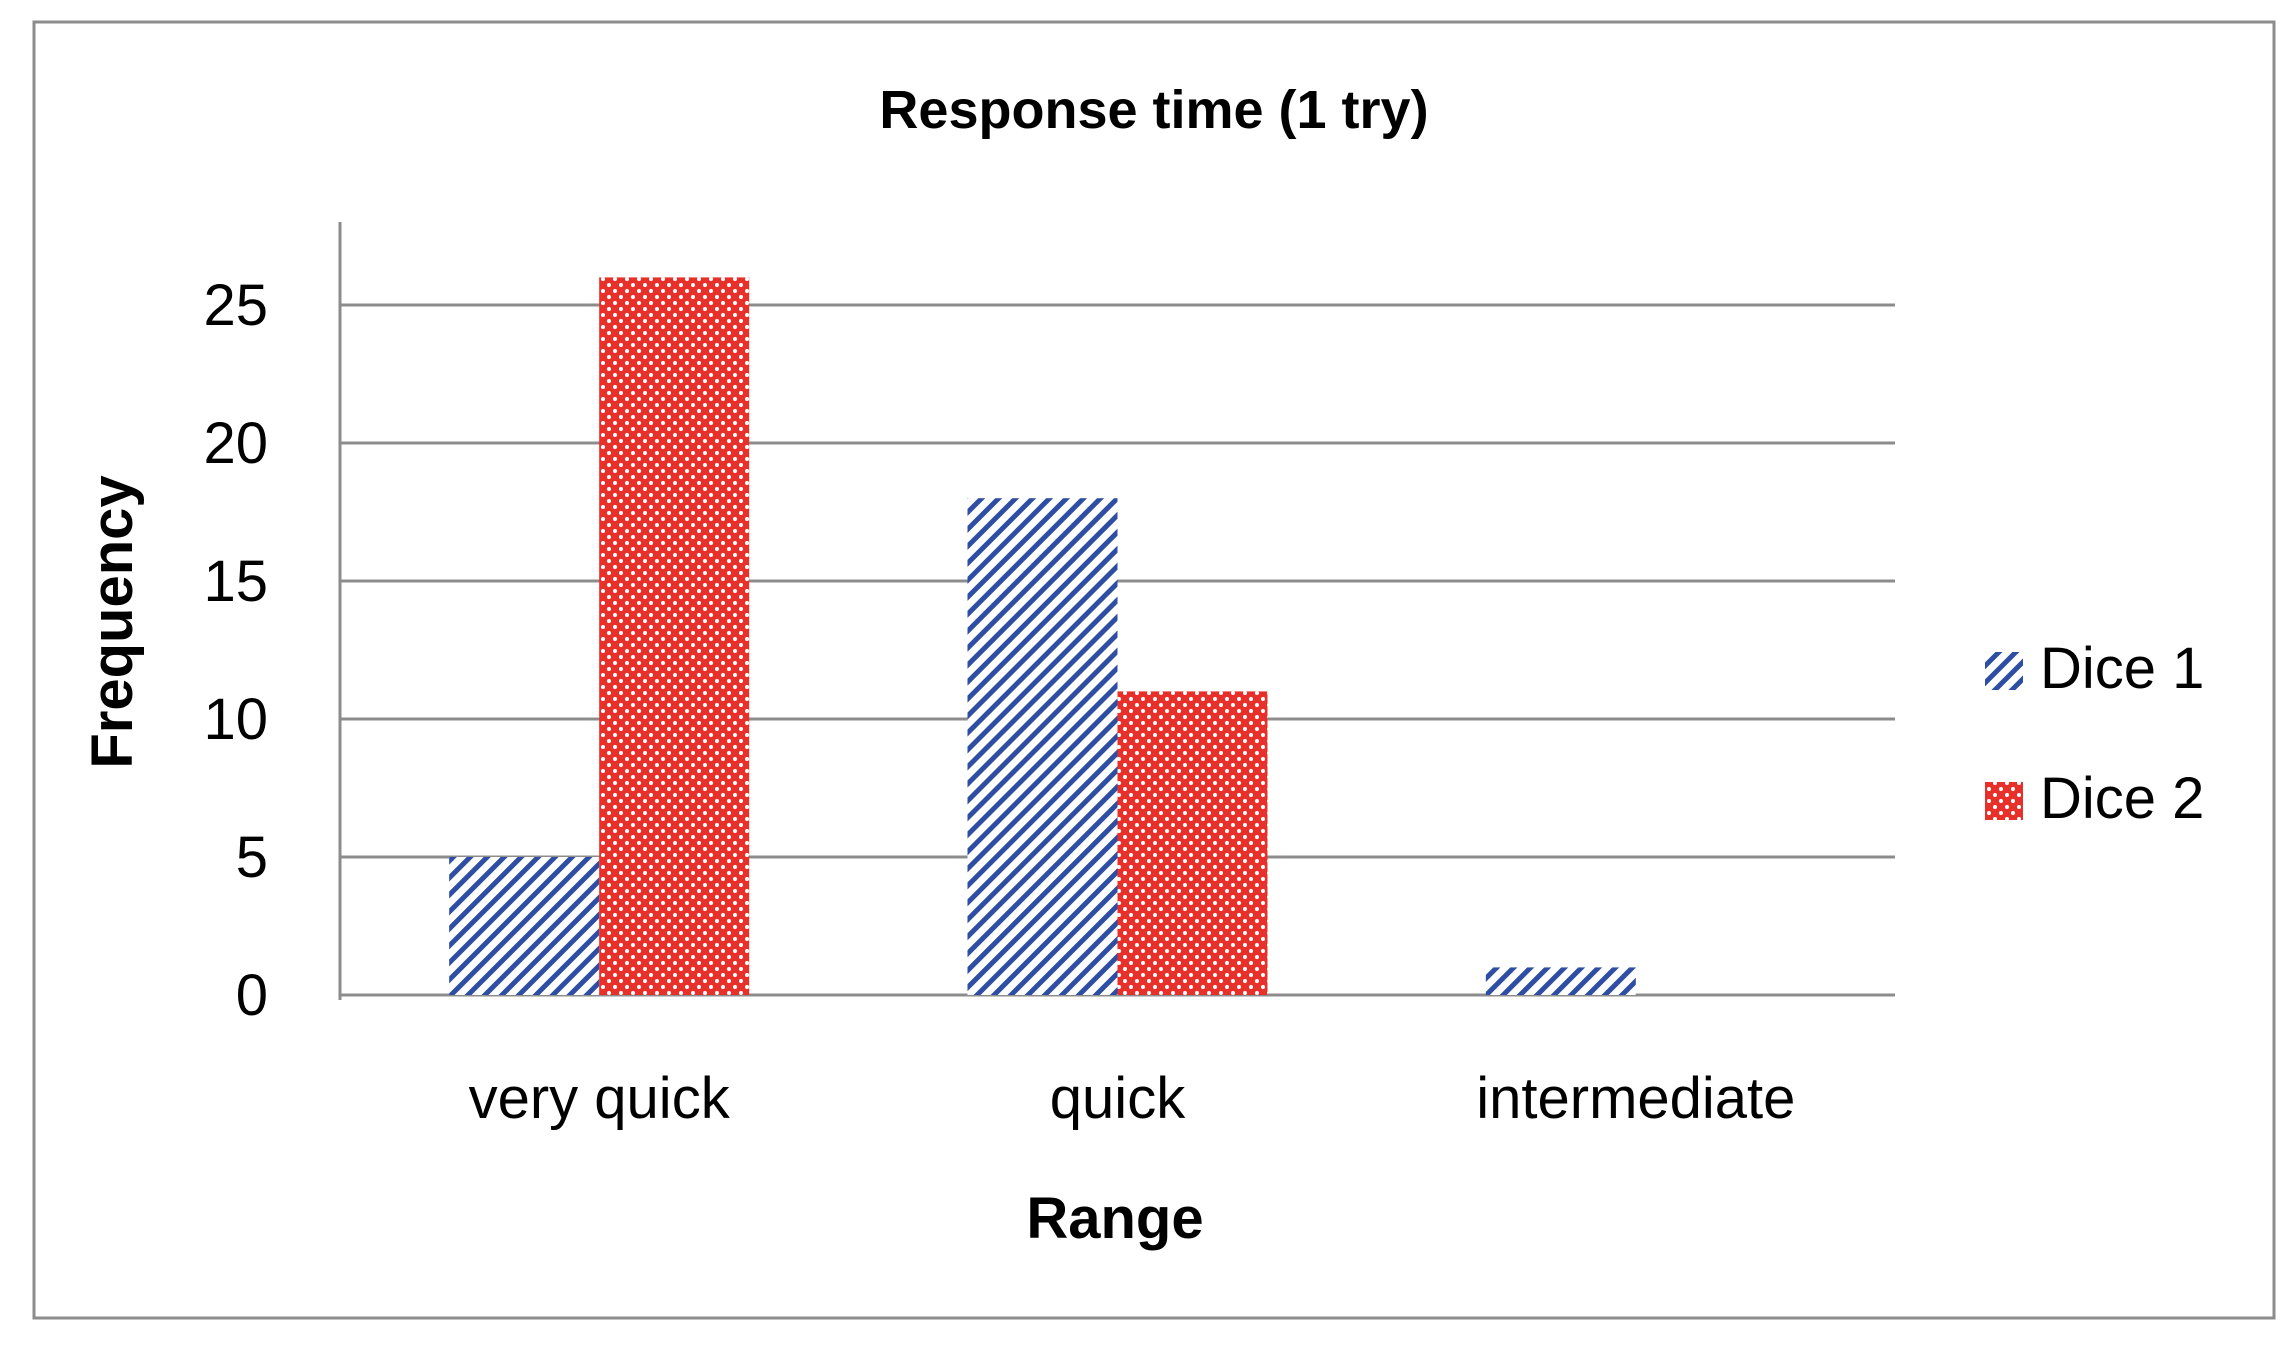 The width and height of the screenshot is (2296, 1346). I want to click on y-tick-label: 15, so click(235, 581).